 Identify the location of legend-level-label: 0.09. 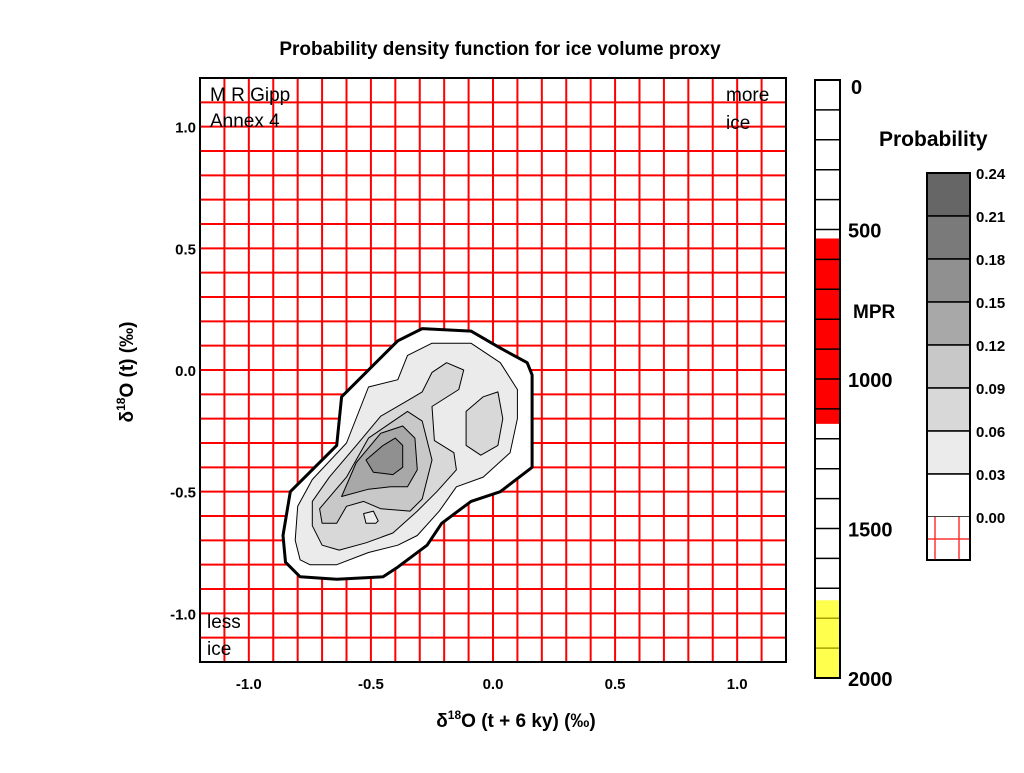
(990, 389).